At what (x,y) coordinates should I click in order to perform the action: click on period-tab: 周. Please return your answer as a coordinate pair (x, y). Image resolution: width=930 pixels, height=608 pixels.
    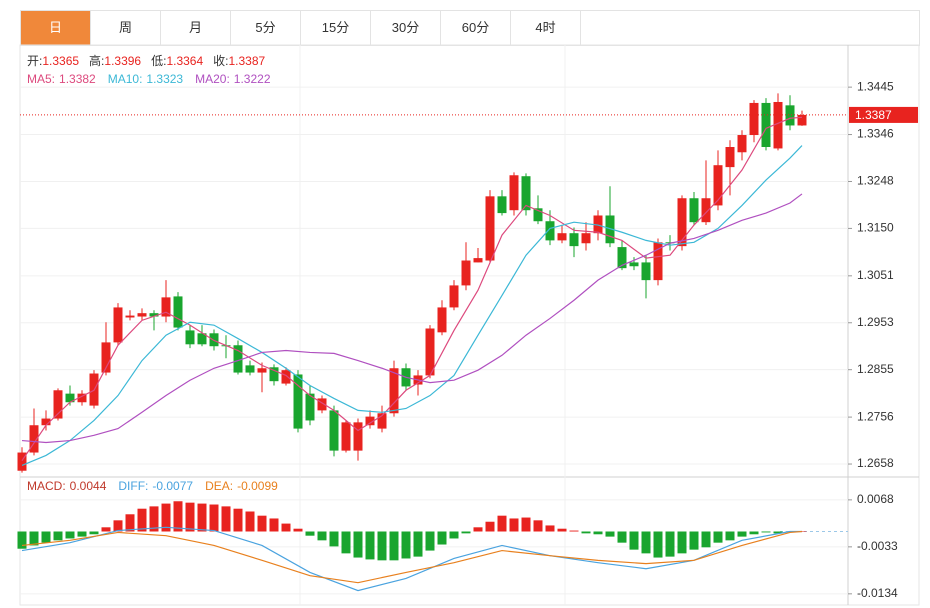
    Looking at the image, I should click on (126, 28).